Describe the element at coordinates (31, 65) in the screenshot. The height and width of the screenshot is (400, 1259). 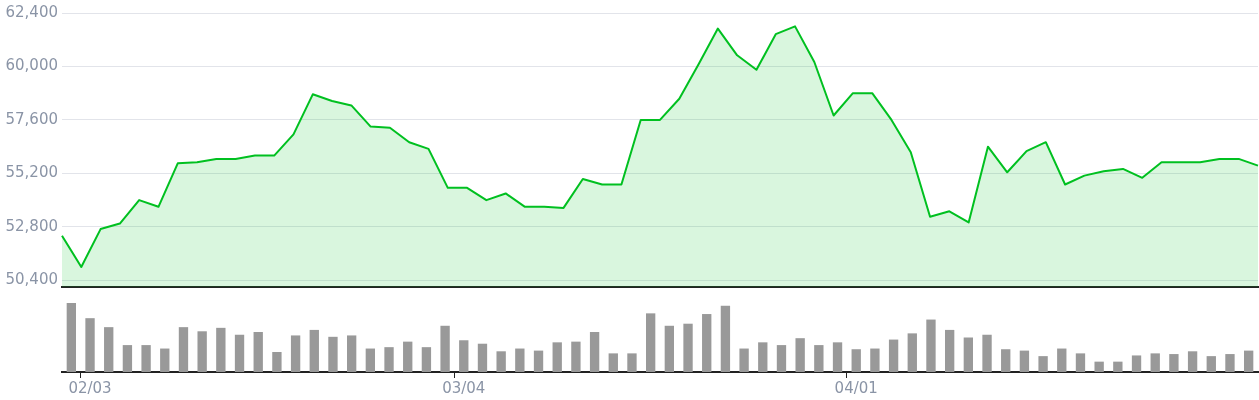
I see `y-tick-label: 60,000` at that location.